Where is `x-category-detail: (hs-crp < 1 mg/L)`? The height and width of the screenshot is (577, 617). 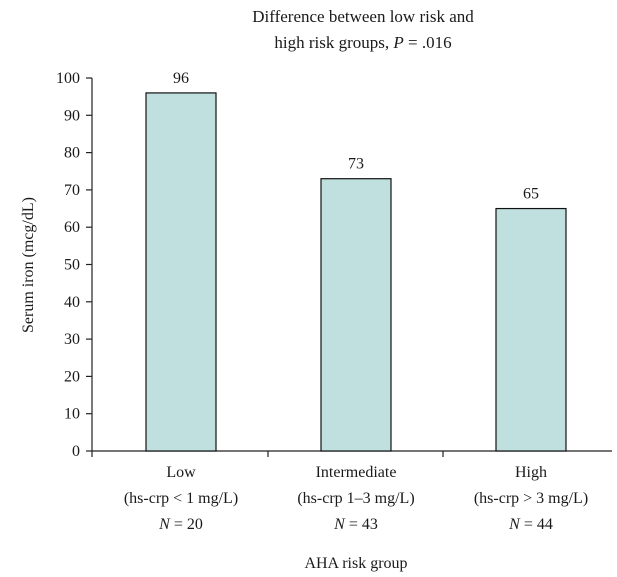 x-category-detail: (hs-crp < 1 mg/L) is located at coordinates (181, 498).